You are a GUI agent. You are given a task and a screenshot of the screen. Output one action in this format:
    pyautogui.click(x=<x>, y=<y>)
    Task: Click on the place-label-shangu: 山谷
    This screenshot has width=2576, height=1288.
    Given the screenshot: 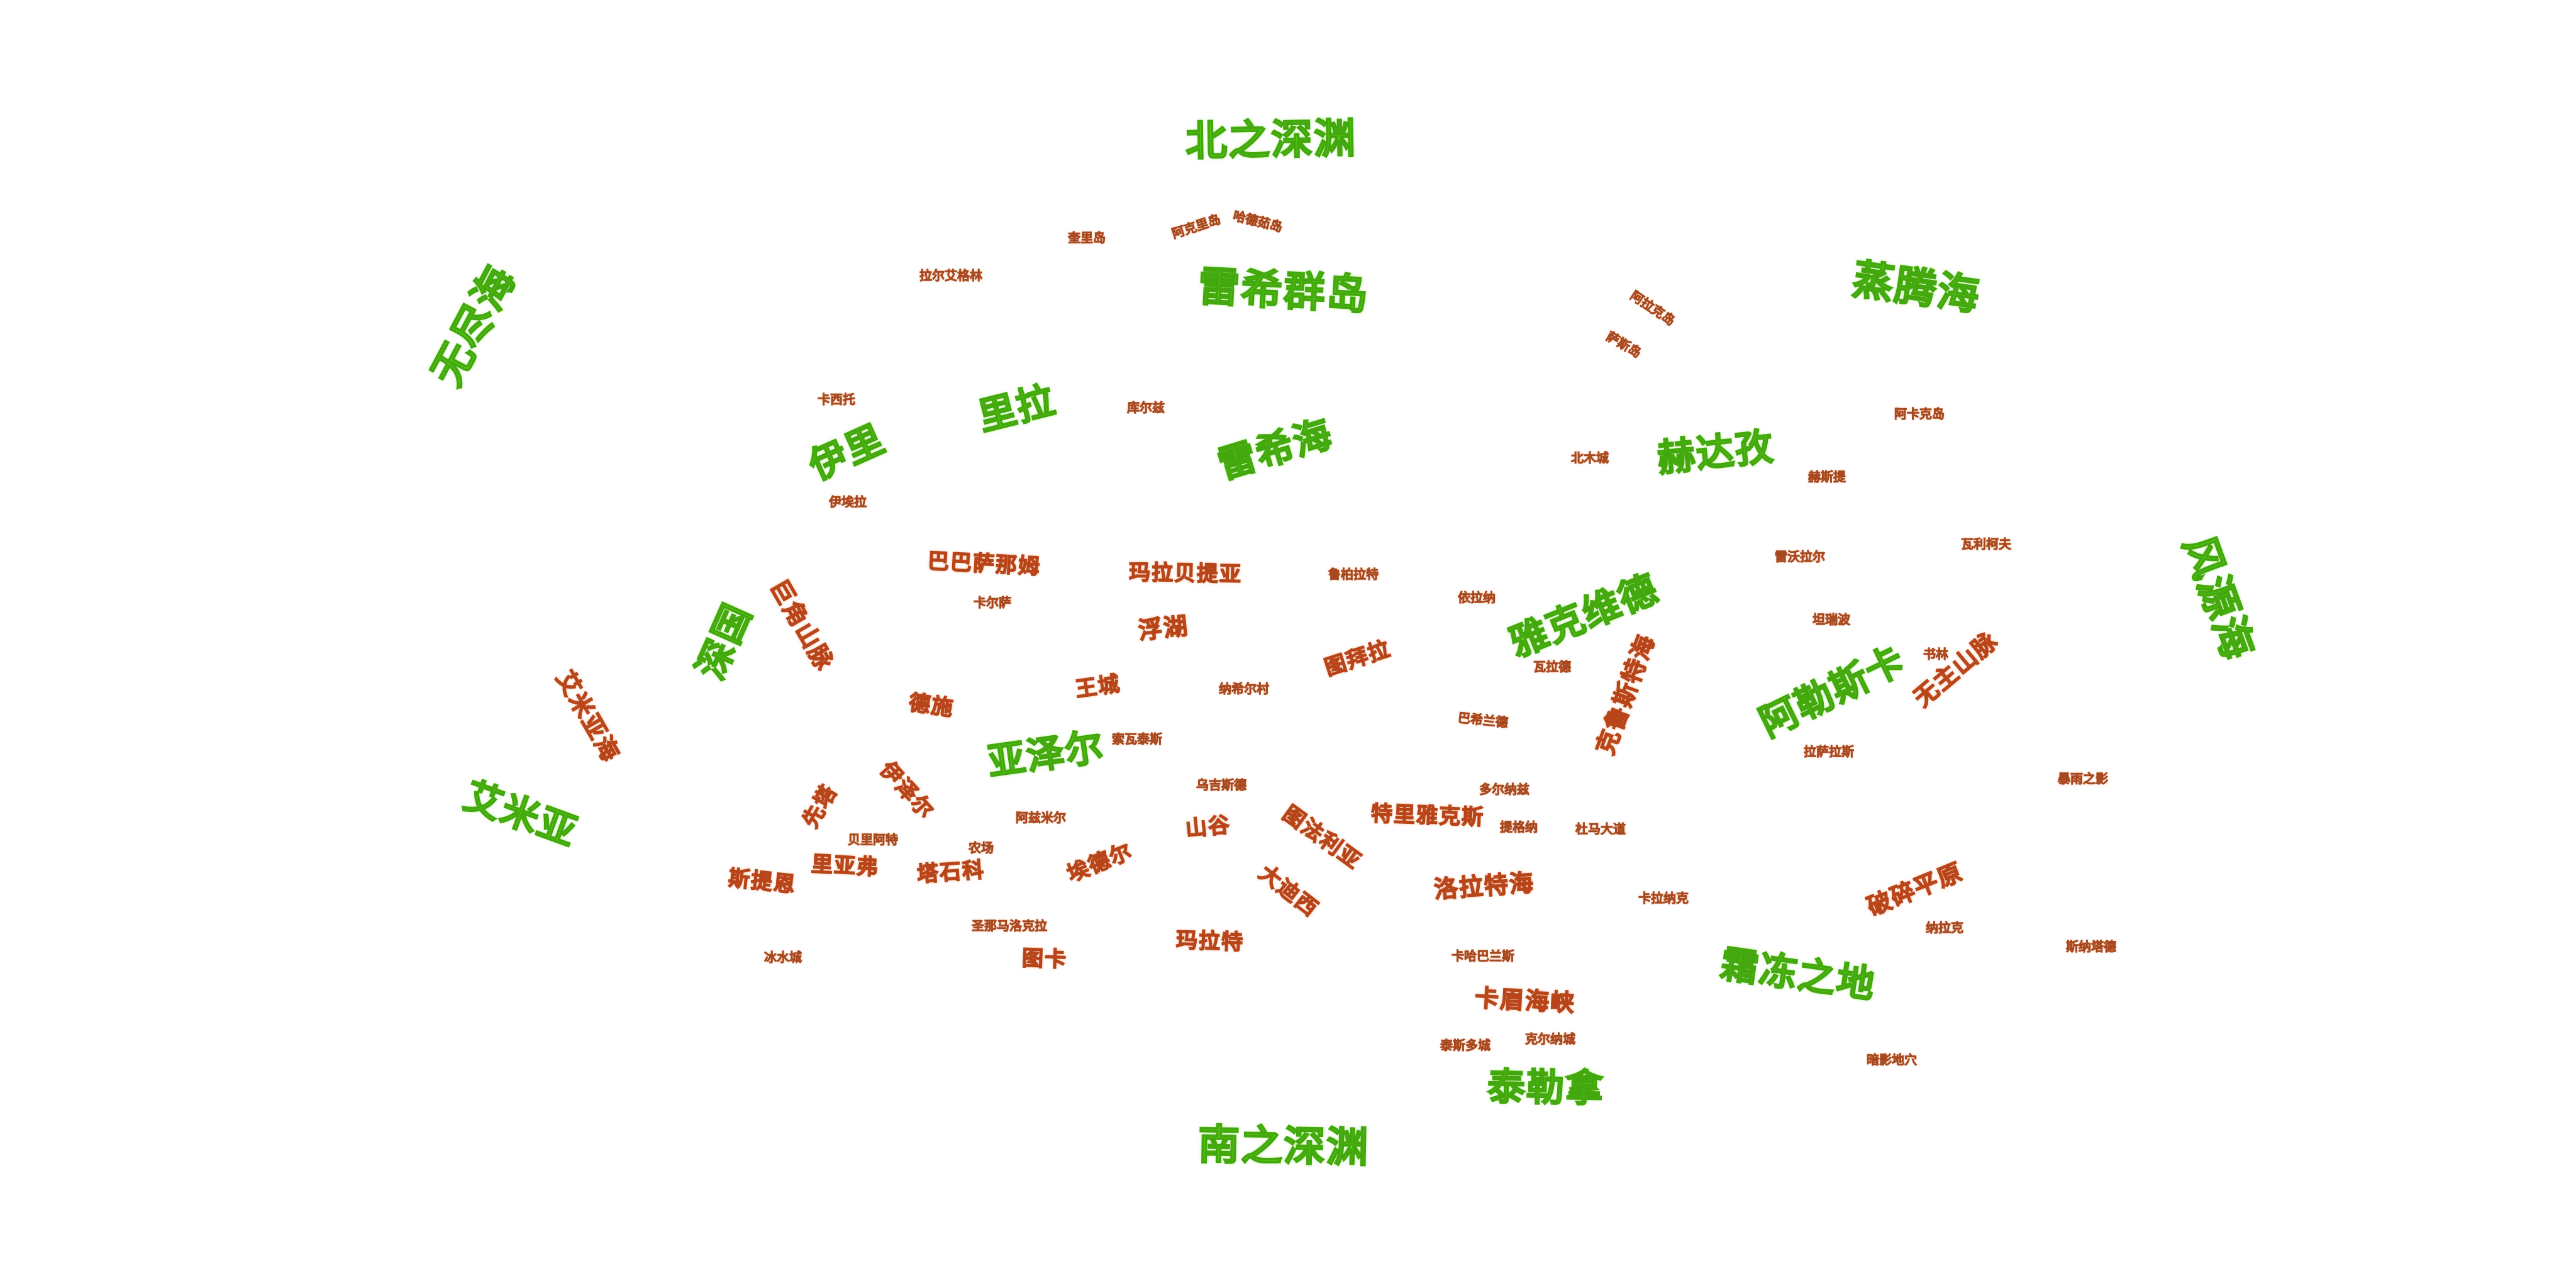 What is the action you would take?
    pyautogui.click(x=1208, y=827)
    